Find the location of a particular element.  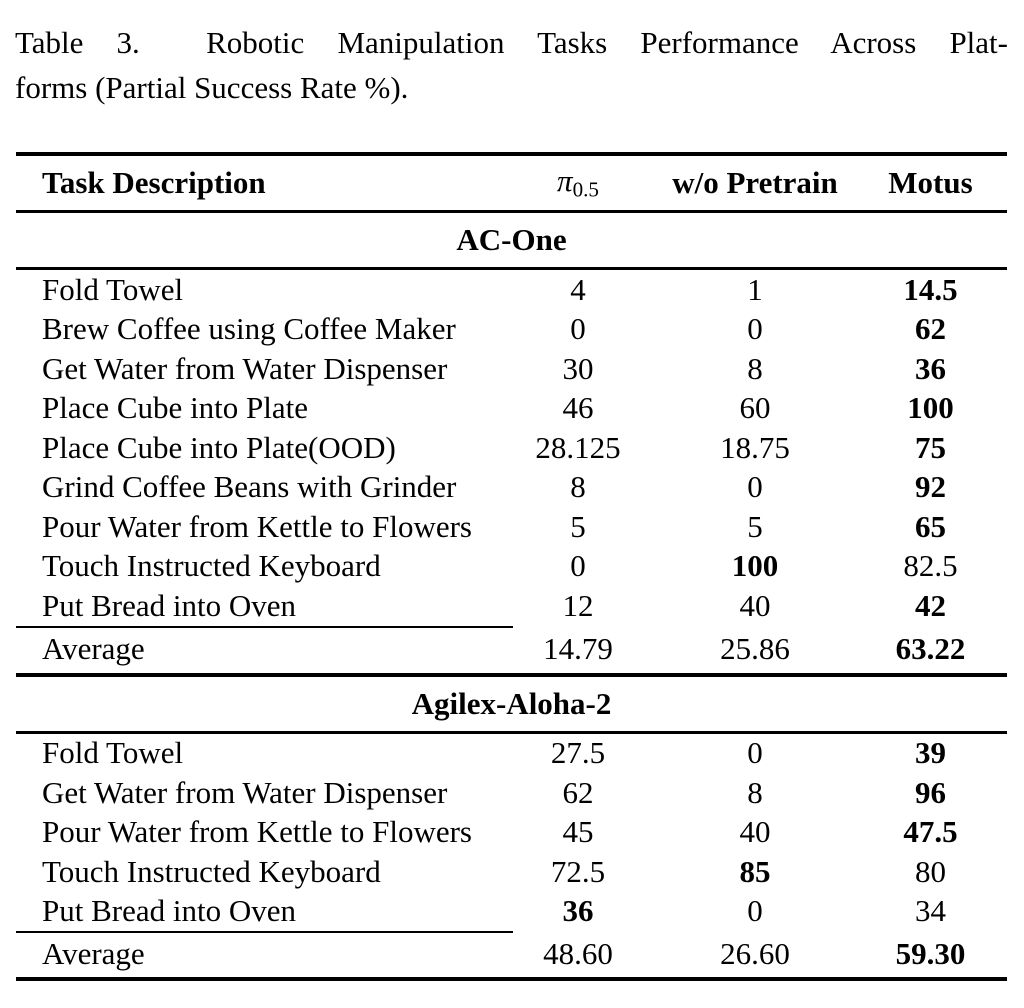

table-row: Touch Instructed Keyboard 0 100 82.5 is located at coordinates (511, 567).